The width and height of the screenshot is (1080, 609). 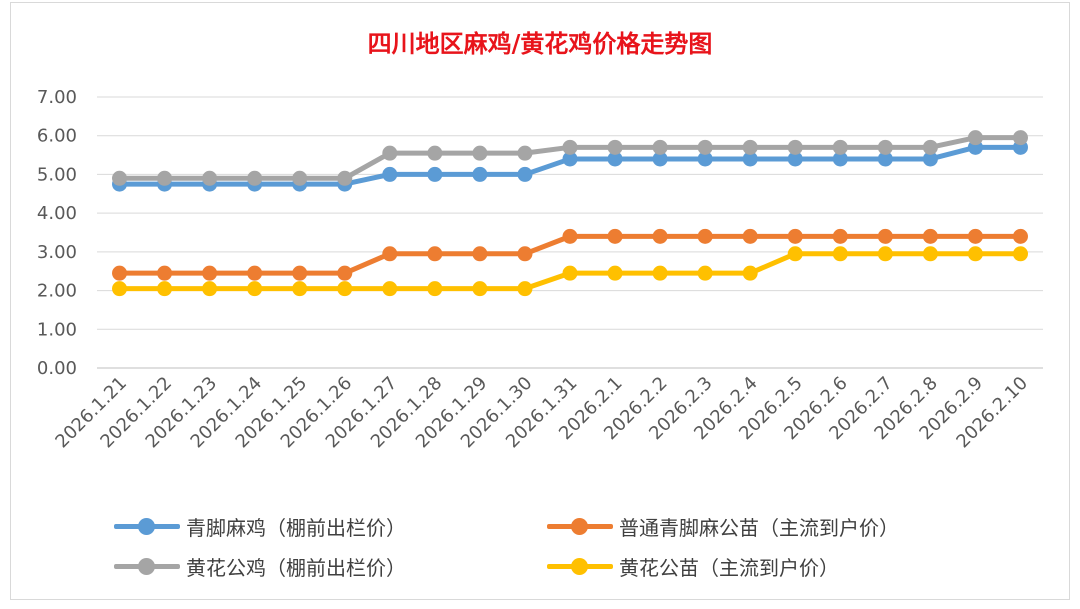 I want to click on y-tick-label: 7.00, so click(x=57, y=97).